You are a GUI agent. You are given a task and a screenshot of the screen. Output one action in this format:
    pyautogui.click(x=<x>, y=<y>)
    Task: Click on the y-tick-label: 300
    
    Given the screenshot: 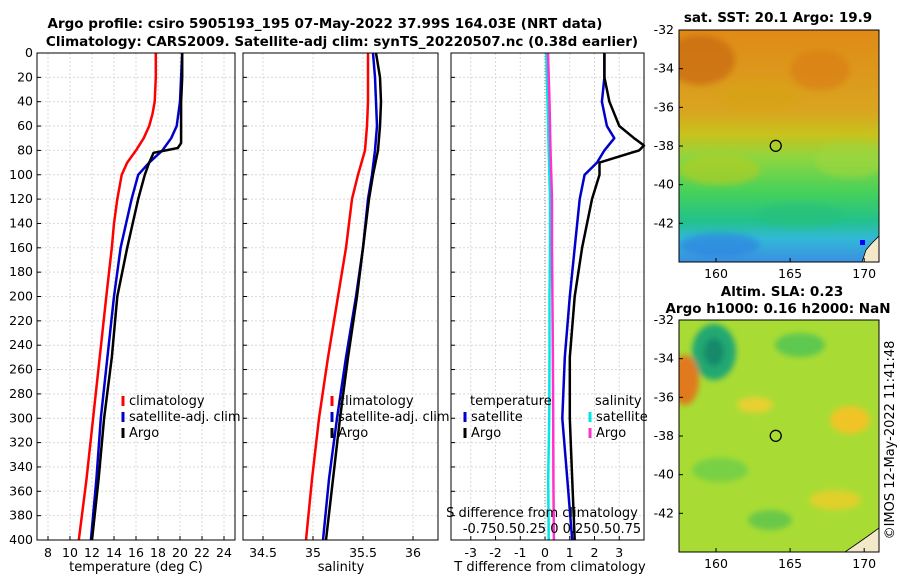 What is the action you would take?
    pyautogui.click(x=21, y=417)
    